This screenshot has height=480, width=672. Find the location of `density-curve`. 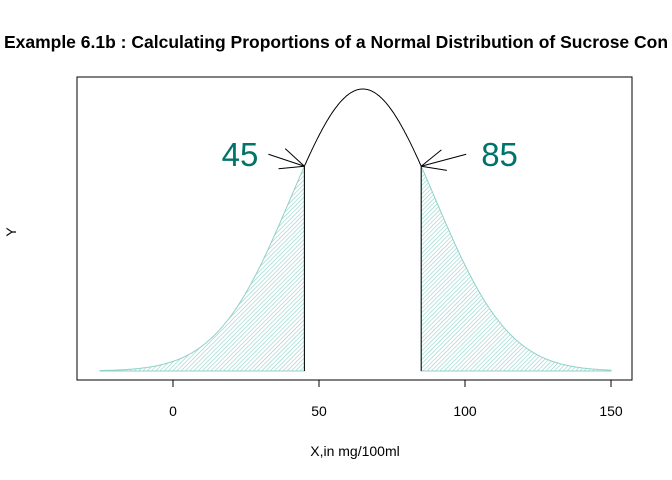

density-curve is located at coordinates (362, 127).